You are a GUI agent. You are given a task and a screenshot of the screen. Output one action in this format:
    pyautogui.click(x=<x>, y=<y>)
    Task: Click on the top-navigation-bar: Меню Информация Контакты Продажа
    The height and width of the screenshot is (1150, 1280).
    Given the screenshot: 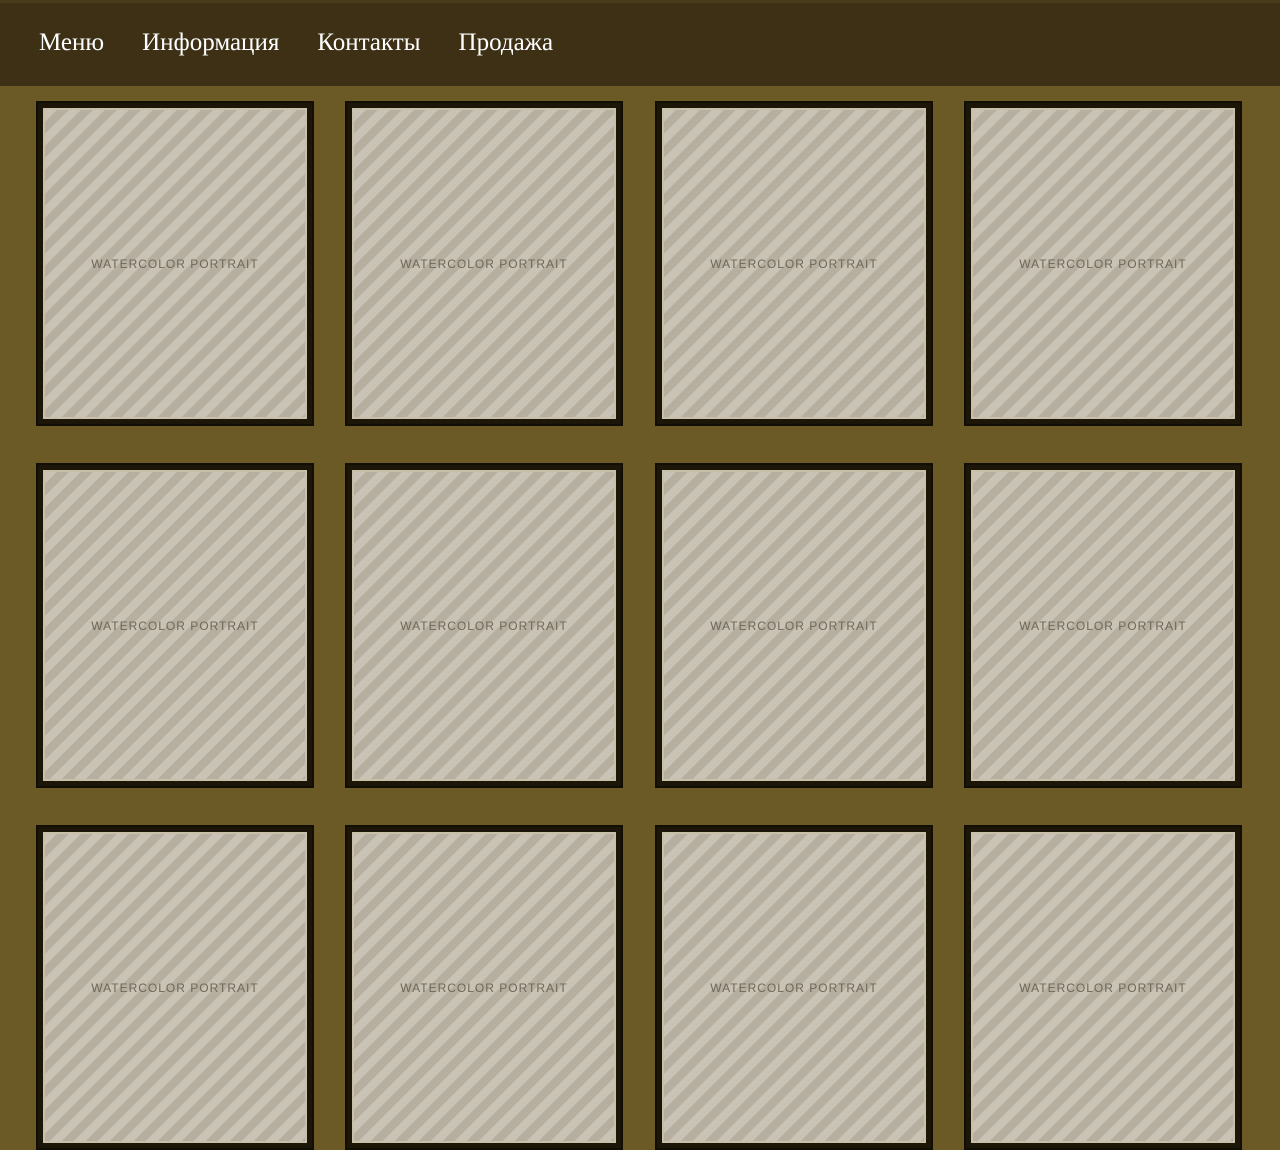 What is the action you would take?
    pyautogui.click(x=640, y=43)
    